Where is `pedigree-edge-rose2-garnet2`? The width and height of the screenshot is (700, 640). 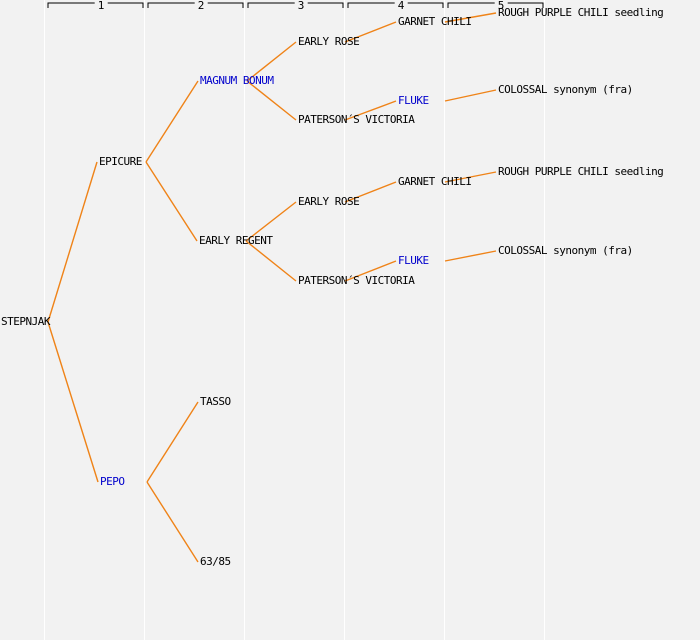
pedigree-edge-rose2-garnet2 is located at coordinates (370, 192).